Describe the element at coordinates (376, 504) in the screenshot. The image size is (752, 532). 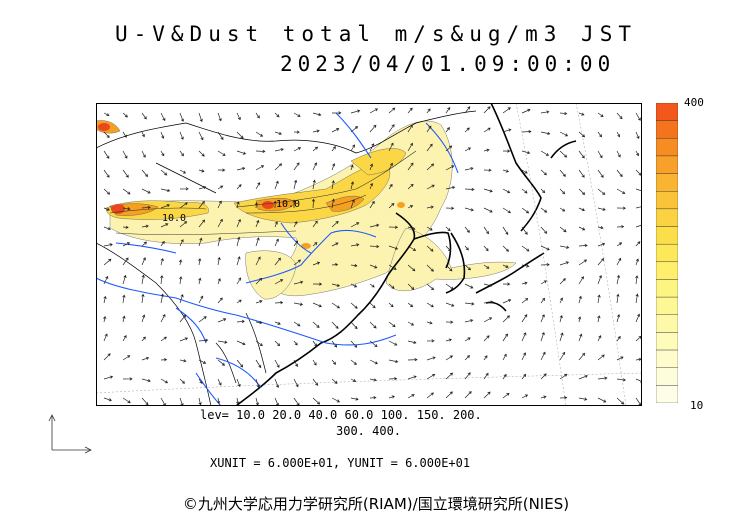
I see `copyright-notice: ©九州大学応用力学研究所(RIAM)/国立環境研究所(NIES)` at that location.